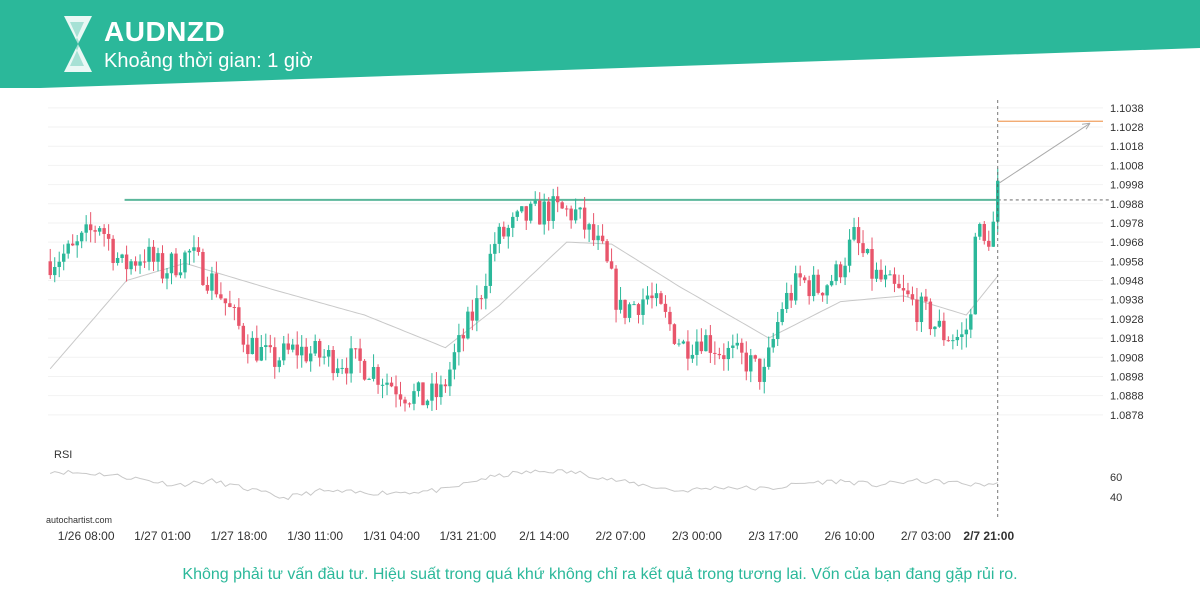  I want to click on price-tick-label: 1.0888, so click(1127, 397).